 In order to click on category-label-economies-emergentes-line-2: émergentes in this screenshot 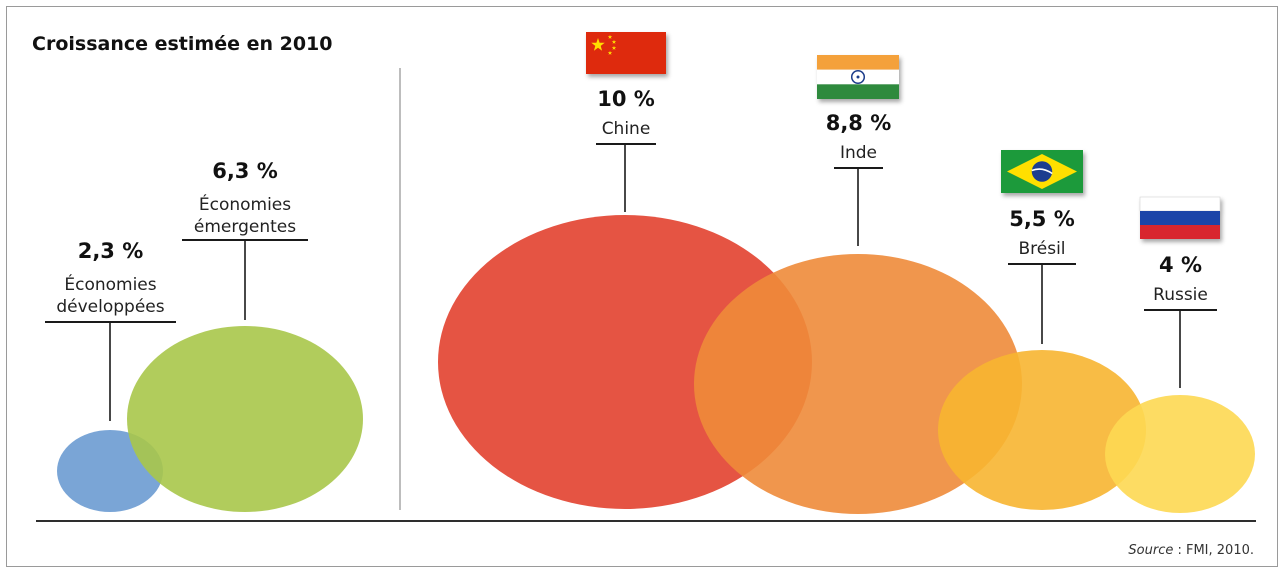, I will do `click(245, 227)`.